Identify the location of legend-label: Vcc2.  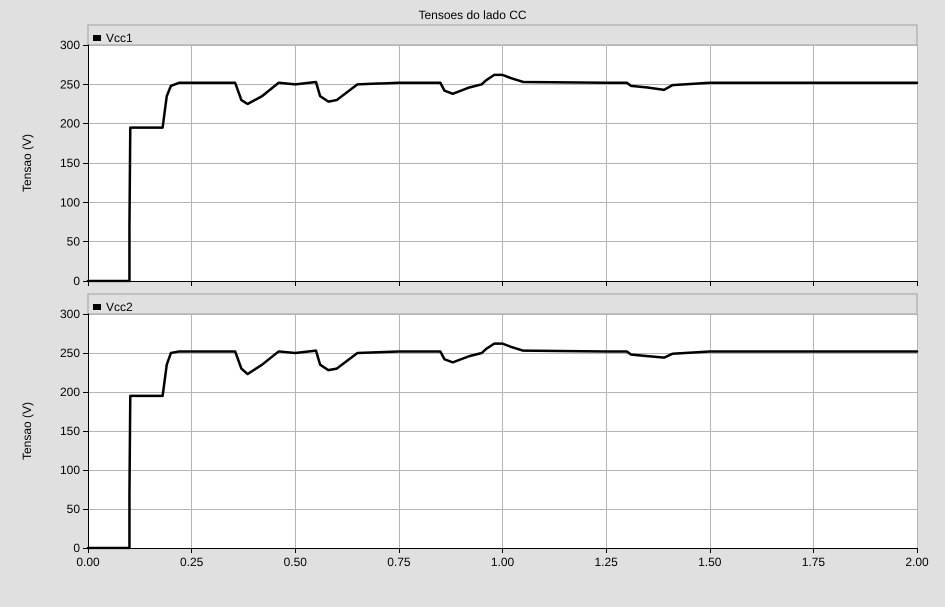
(120, 307).